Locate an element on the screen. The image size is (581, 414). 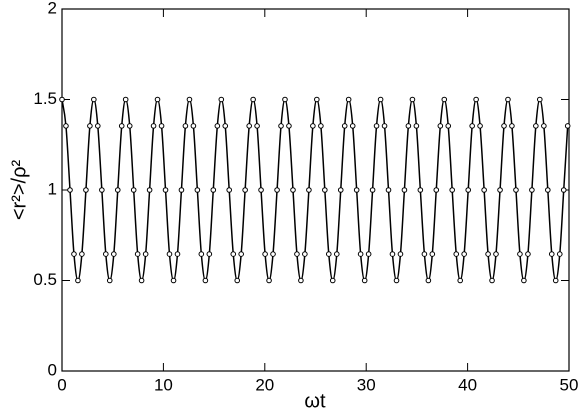
y-tick-label: 1 is located at coordinates (52, 188).